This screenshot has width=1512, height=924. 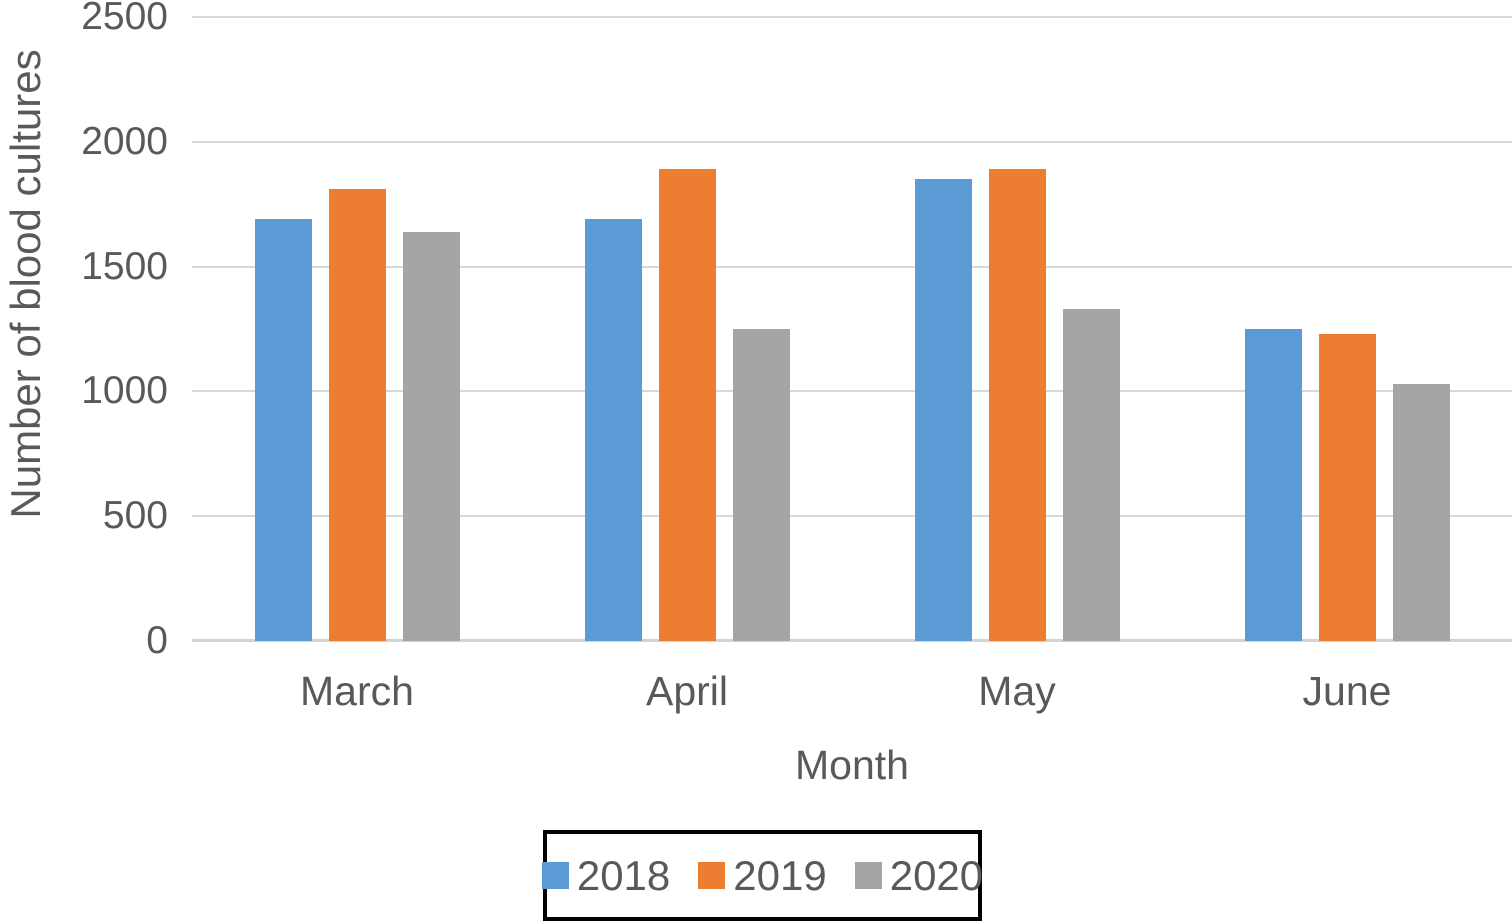 I want to click on legend: 2018 2019 2020, so click(x=762, y=875).